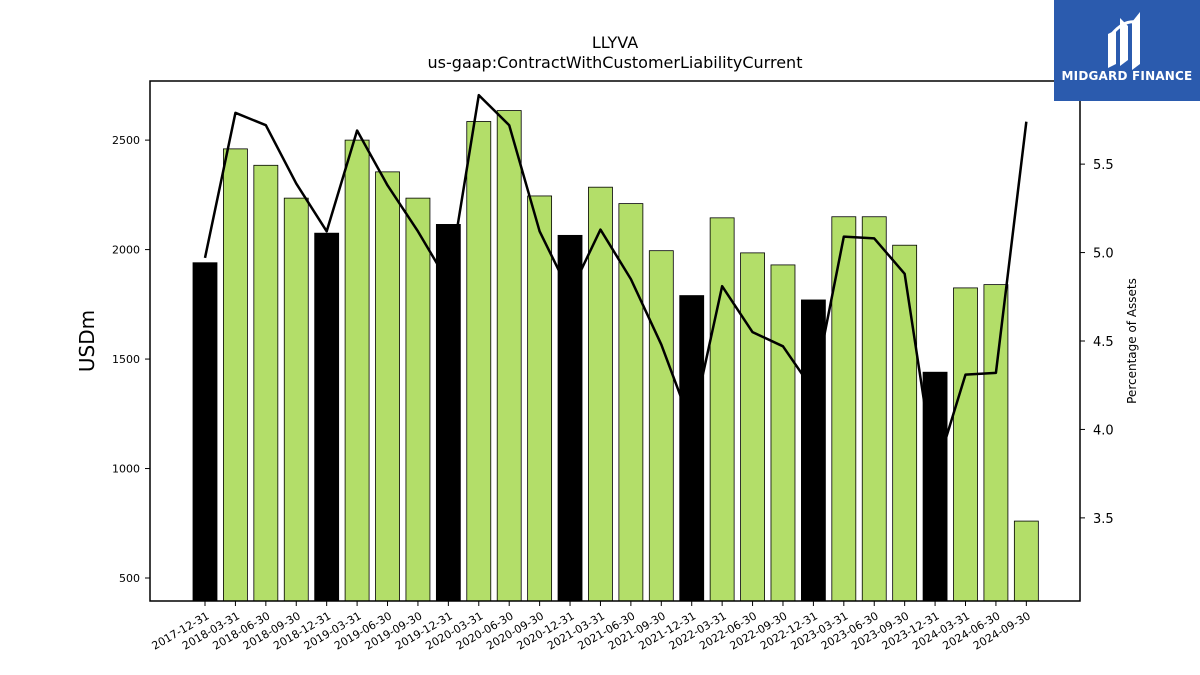 The image size is (1200, 675). I want to click on y2-tick-label: 4.5, so click(1103, 342).